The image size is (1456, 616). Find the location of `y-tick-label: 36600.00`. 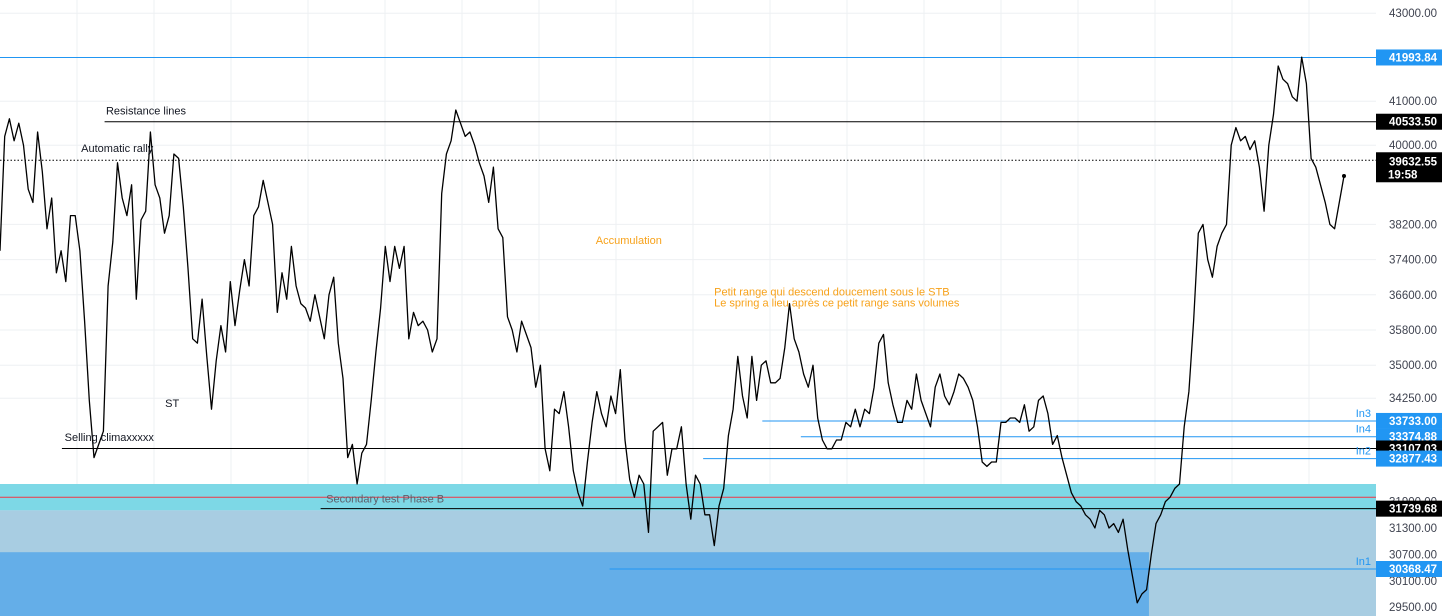

y-tick-label: 36600.00 is located at coordinates (1413, 296).